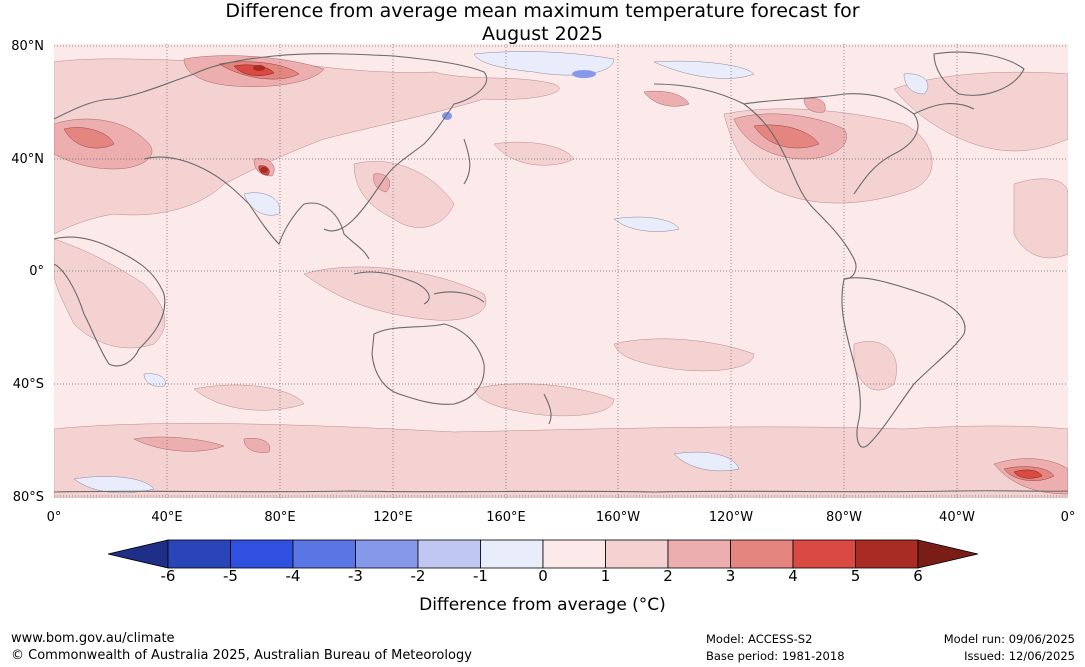  I want to click on lon-label-120e: 120°E, so click(393, 517).